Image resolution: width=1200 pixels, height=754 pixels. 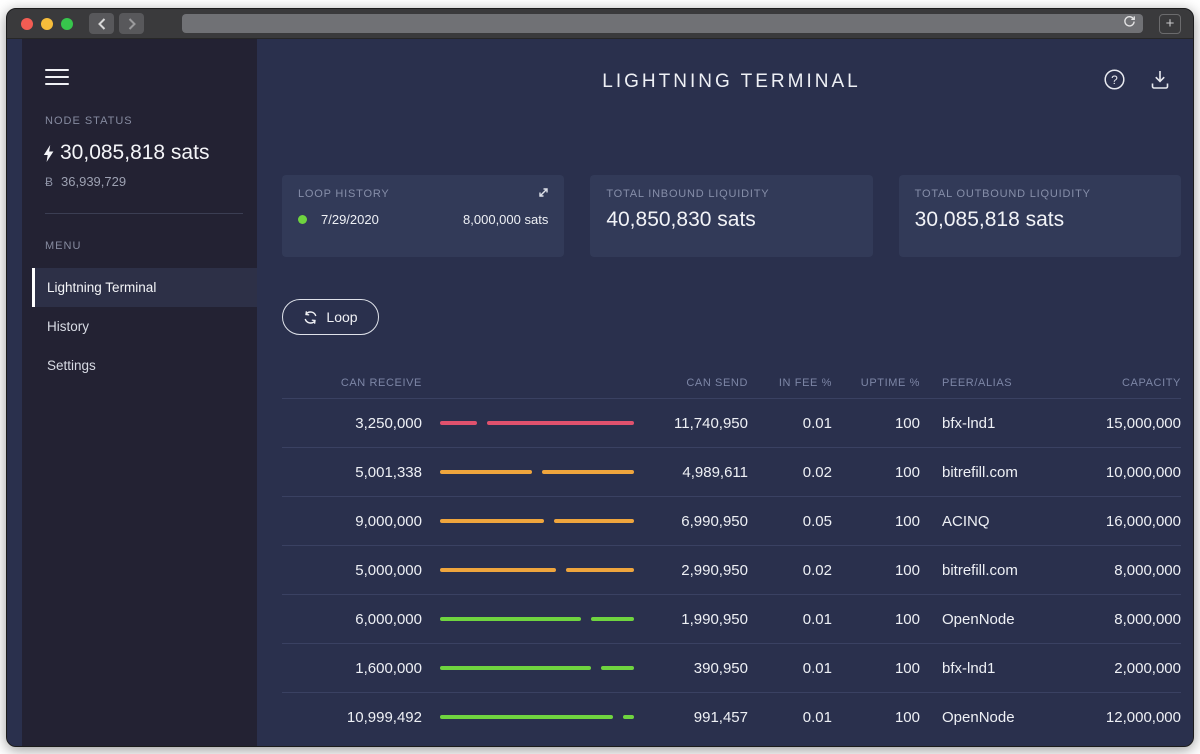 I want to click on can-receive-value: 6,000,000, so click(x=388, y=619).